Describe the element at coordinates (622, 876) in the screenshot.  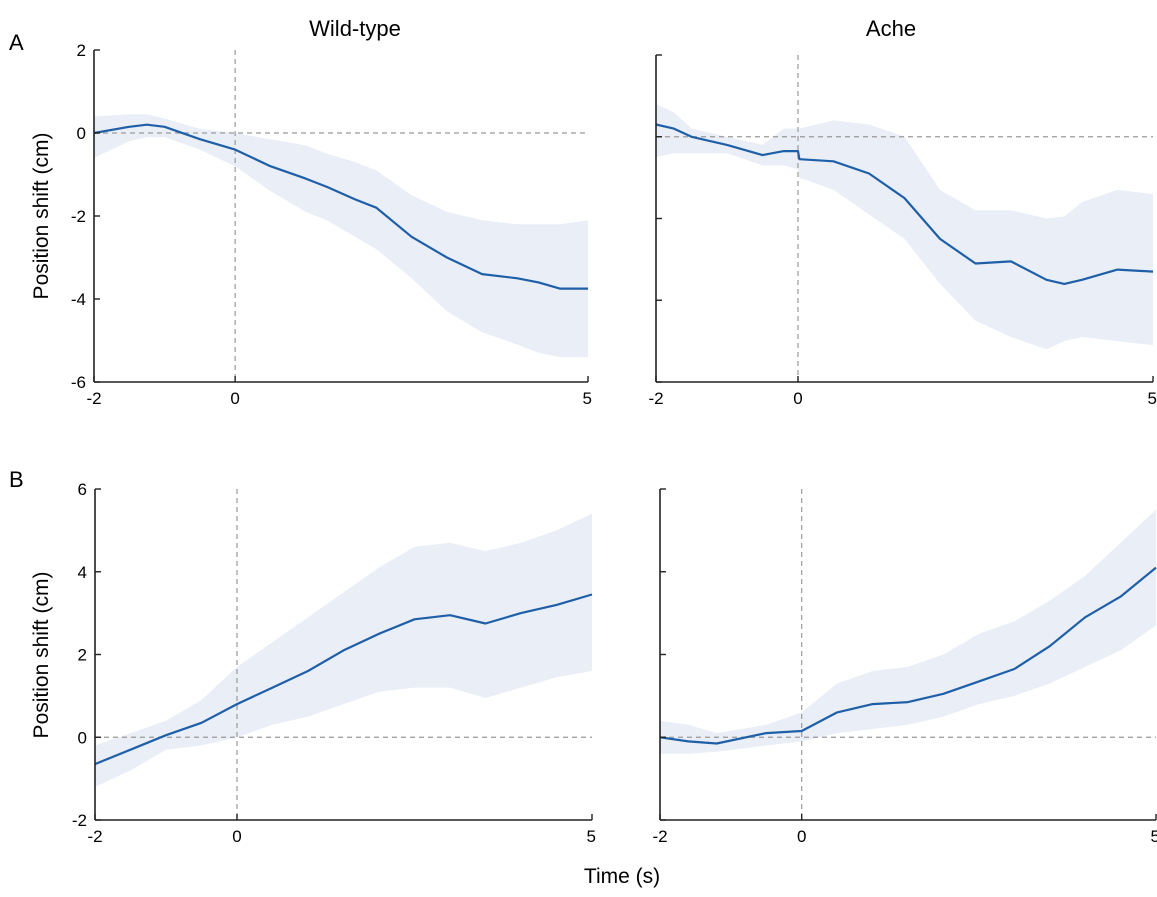
I see `x-axis-label: Time (s)` at that location.